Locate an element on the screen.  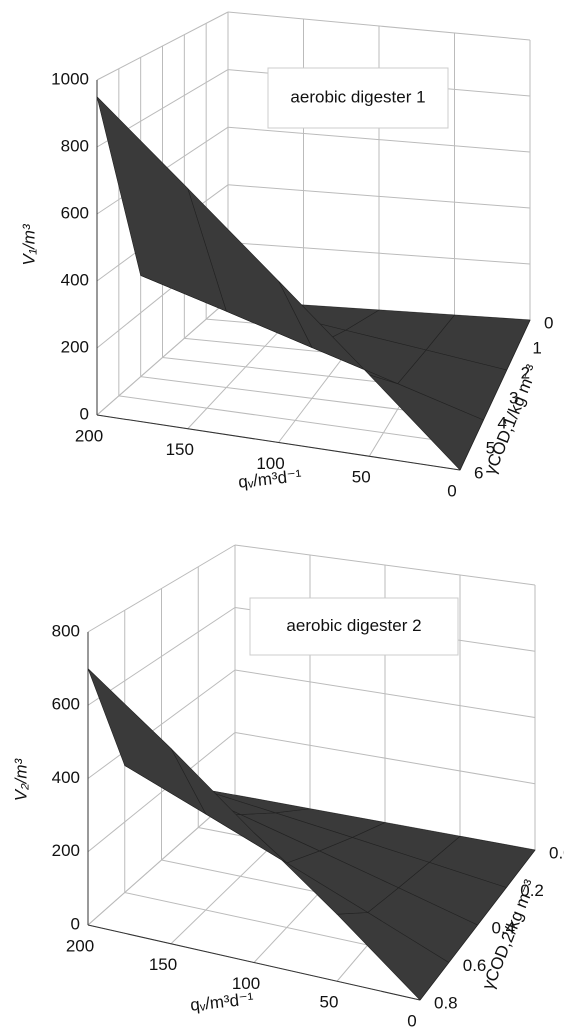
z-axis-label: V₁/m³ is located at coordinates (28, 244).